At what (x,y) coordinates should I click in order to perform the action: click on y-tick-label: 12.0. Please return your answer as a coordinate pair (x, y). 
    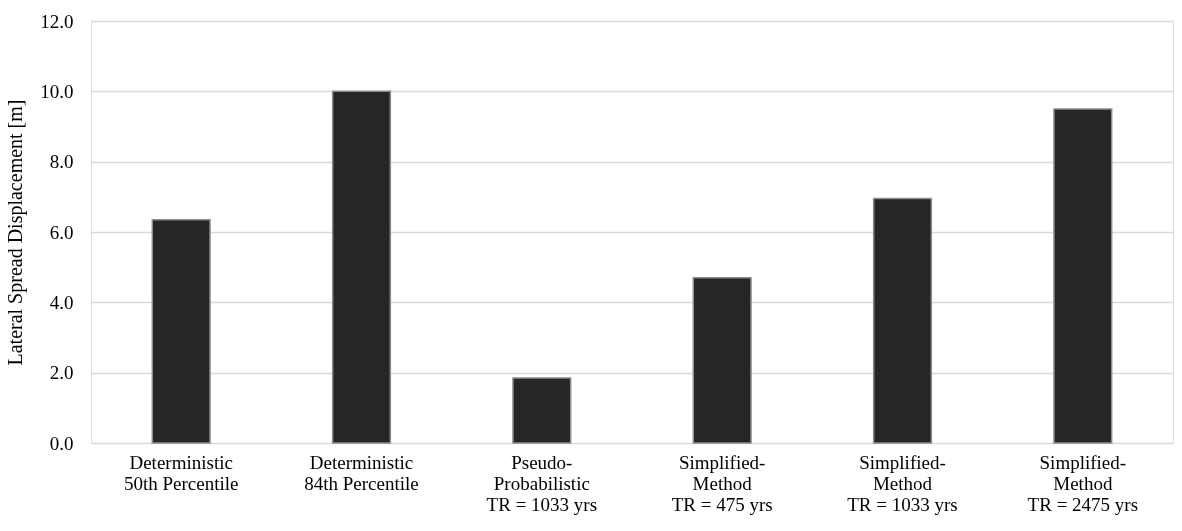
    Looking at the image, I should click on (57, 21).